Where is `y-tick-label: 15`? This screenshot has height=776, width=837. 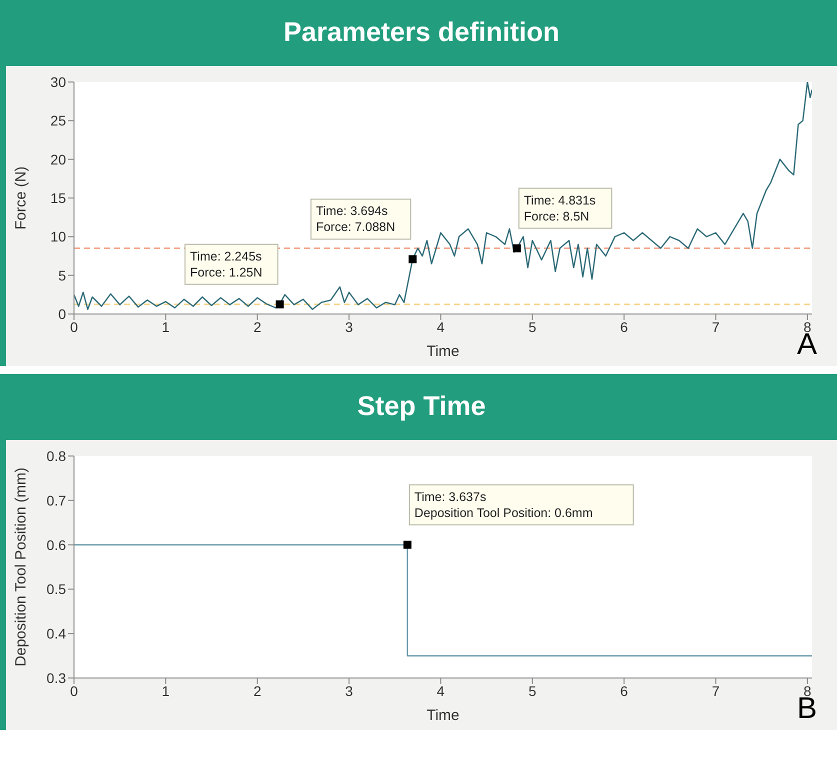
y-tick-label: 15 is located at coordinates (58, 198).